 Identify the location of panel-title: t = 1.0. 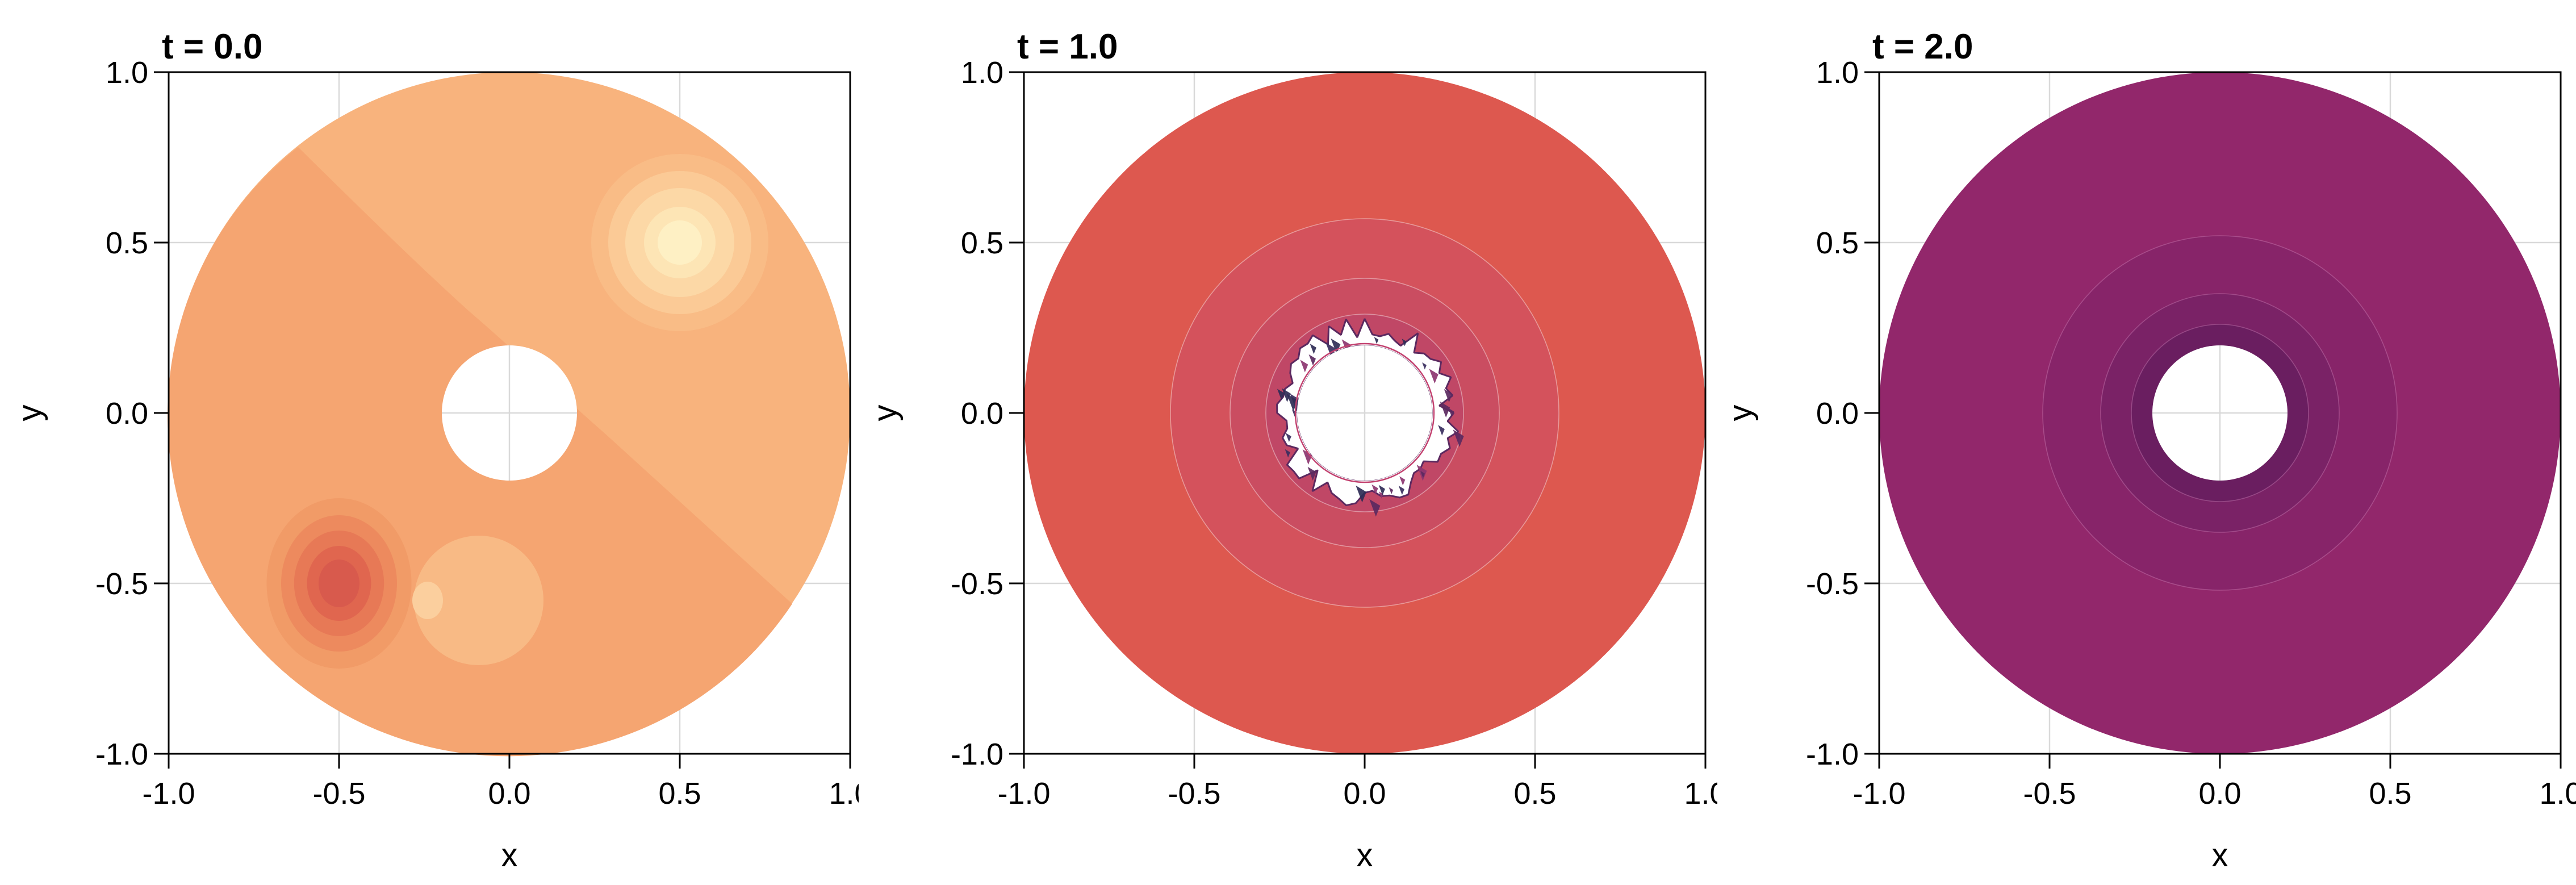
(1067, 46).